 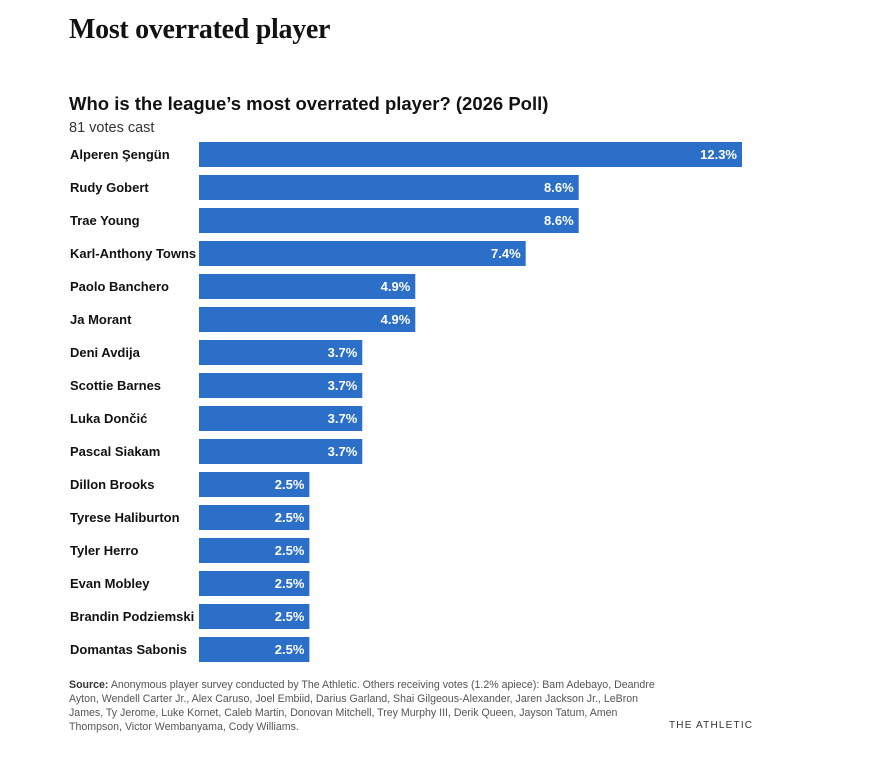 I want to click on chart-subtitle: 81 votes cast, so click(x=112, y=128).